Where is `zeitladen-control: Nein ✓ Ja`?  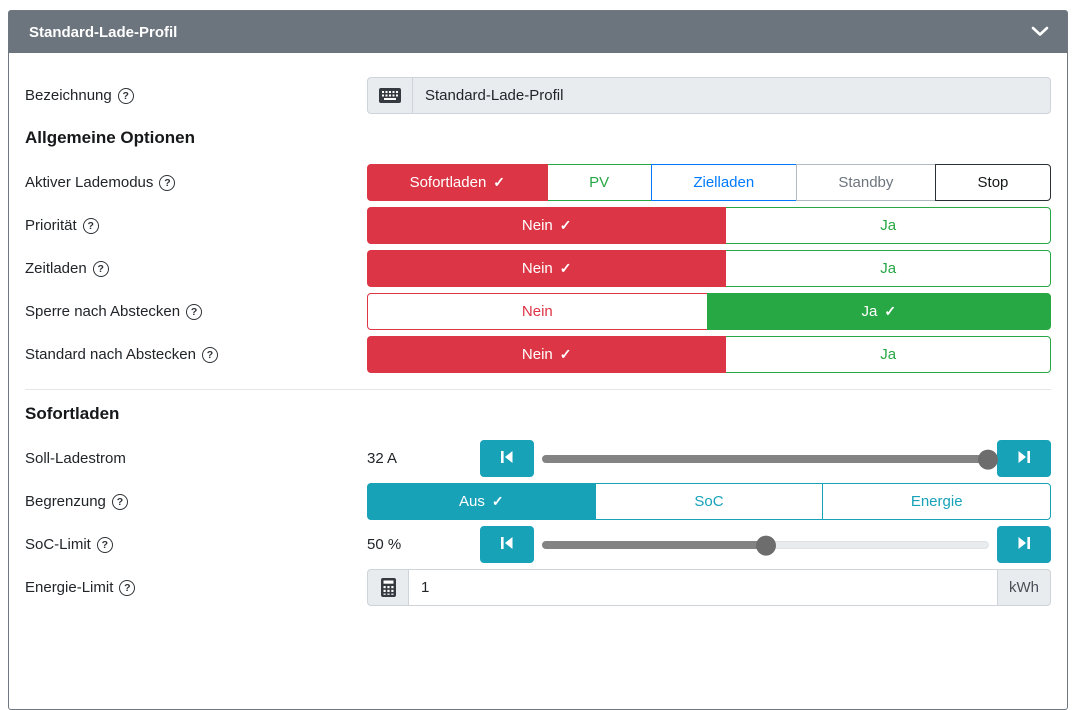 zeitladen-control: Nein ✓ Ja is located at coordinates (709, 268).